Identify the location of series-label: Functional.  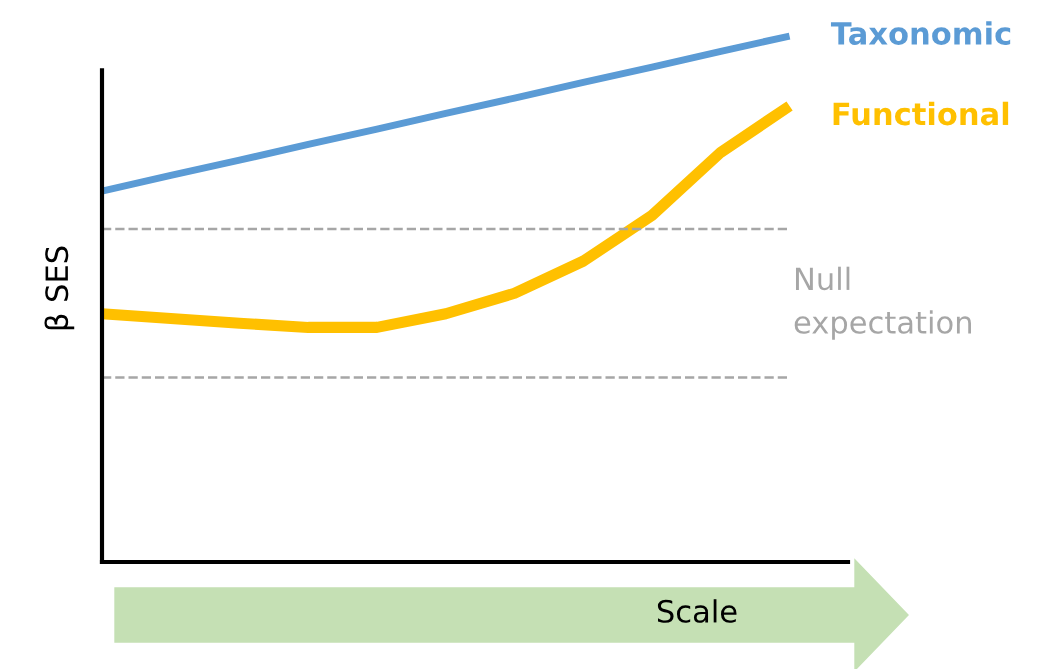
(921, 113).